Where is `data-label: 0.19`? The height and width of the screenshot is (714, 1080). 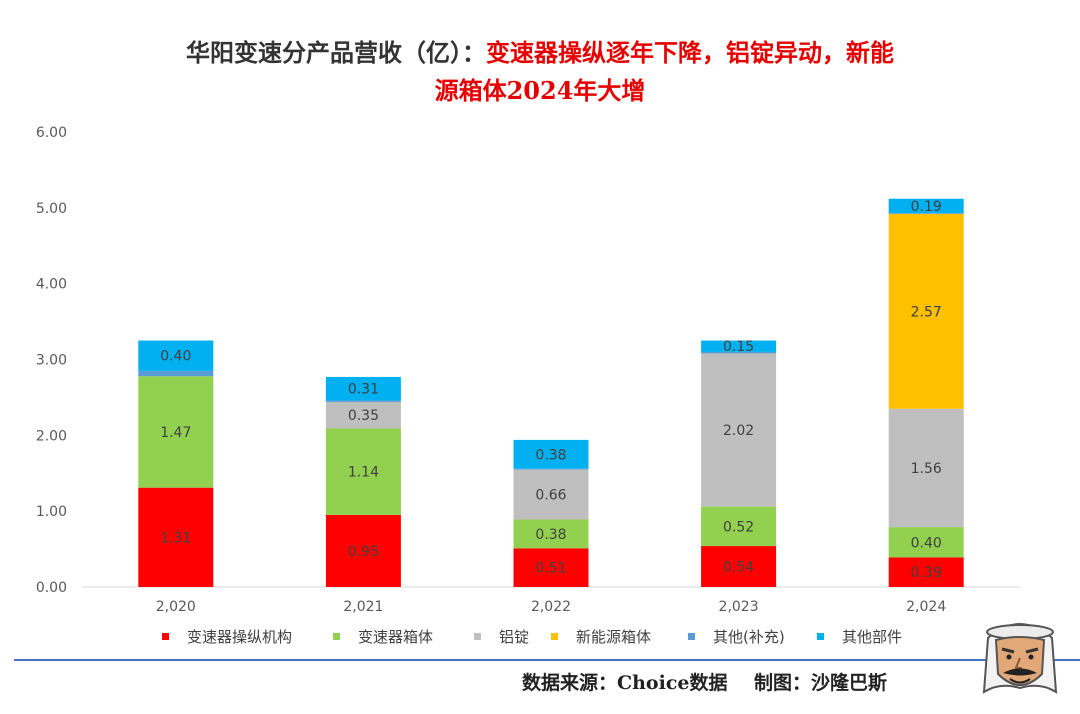
data-label: 0.19 is located at coordinates (926, 207).